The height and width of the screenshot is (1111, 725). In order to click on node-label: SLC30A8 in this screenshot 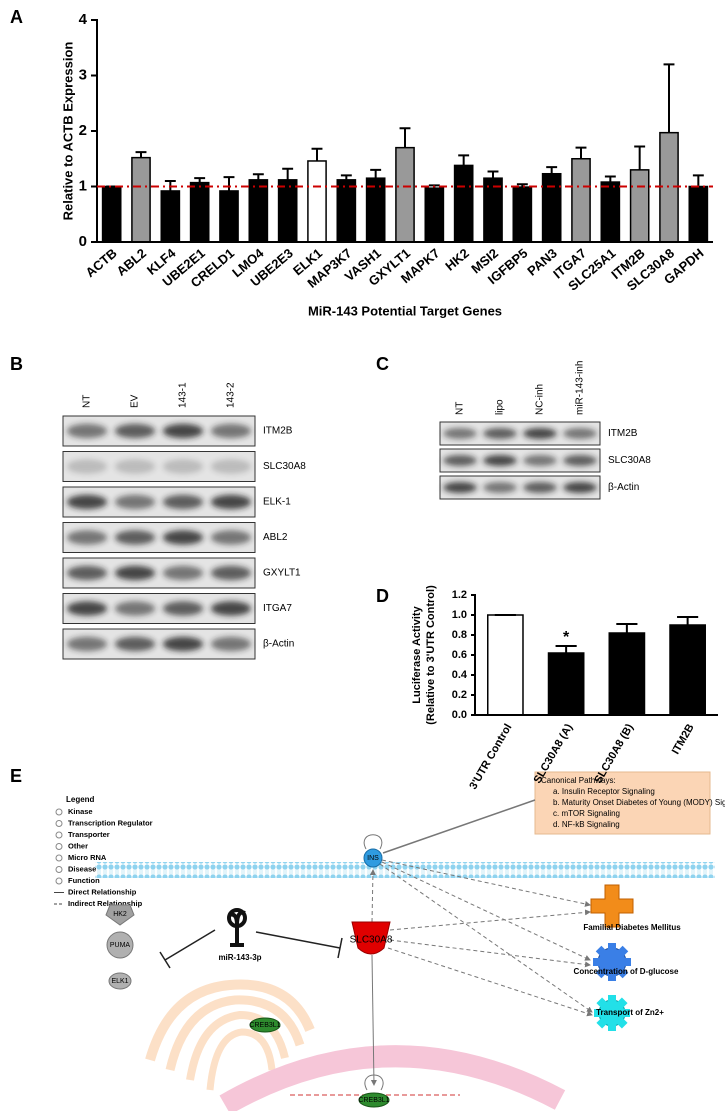, I will do `click(371, 940)`.